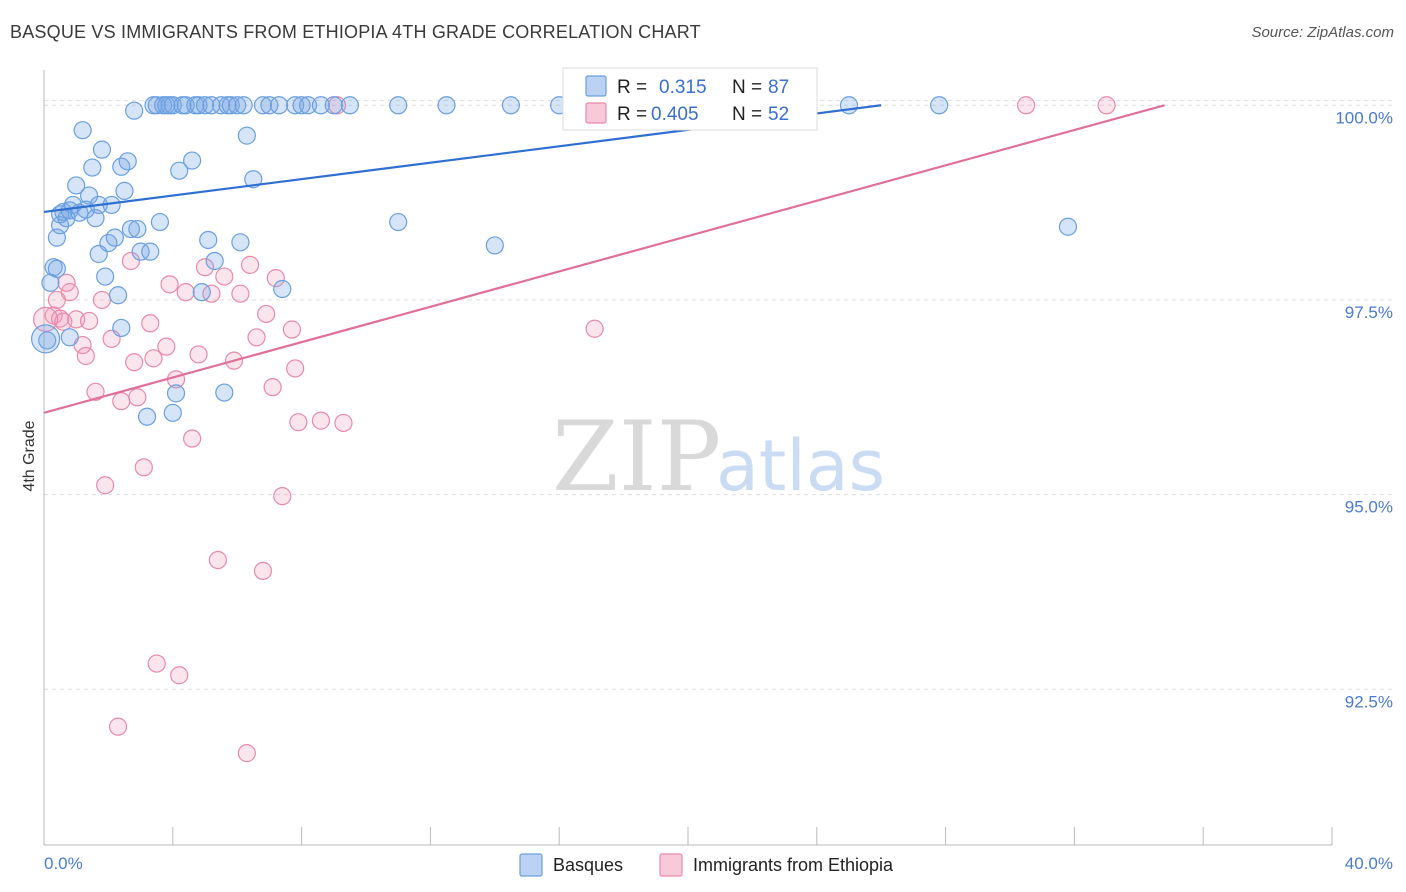 The width and height of the screenshot is (1406, 892). I want to click on legend-n-label-basques: N =, so click(747, 87).